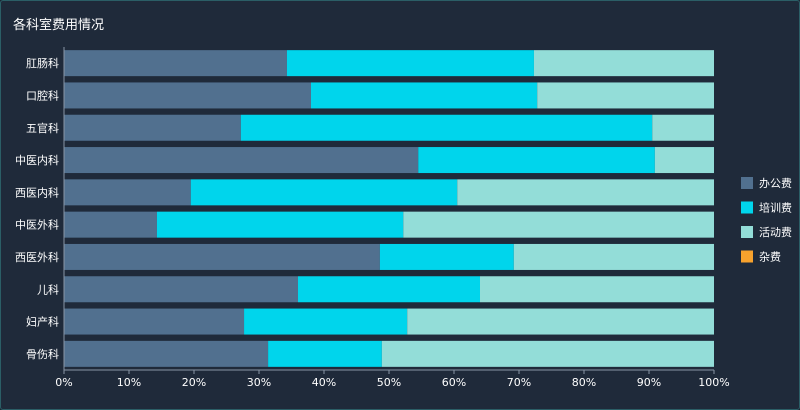 The width and height of the screenshot is (800, 410). Describe the element at coordinates (613, 256) in the screenshot. I see `bar-segment-西医外科-活动费` at that location.